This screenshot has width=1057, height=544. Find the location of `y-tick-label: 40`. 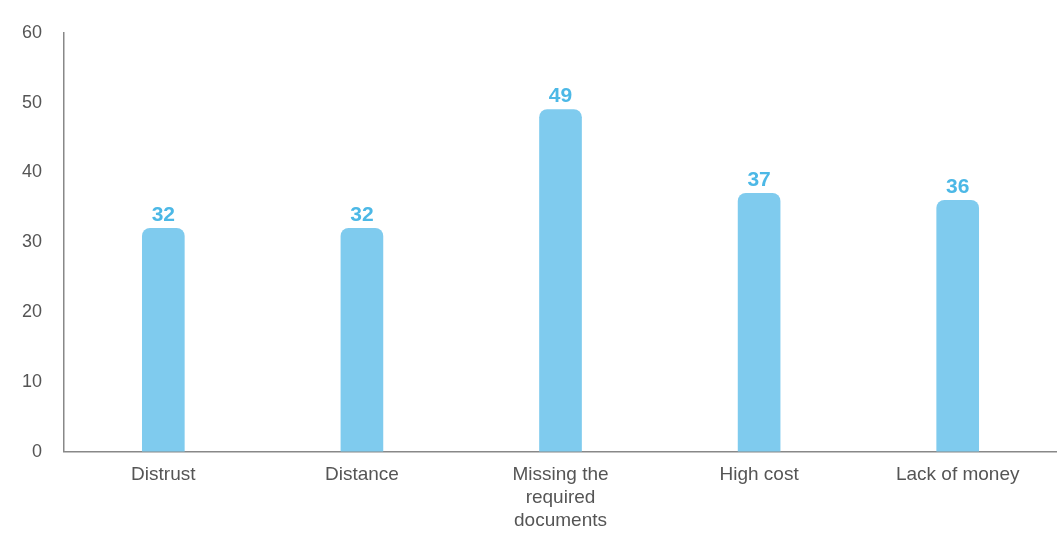

y-tick-label: 40 is located at coordinates (32, 171).